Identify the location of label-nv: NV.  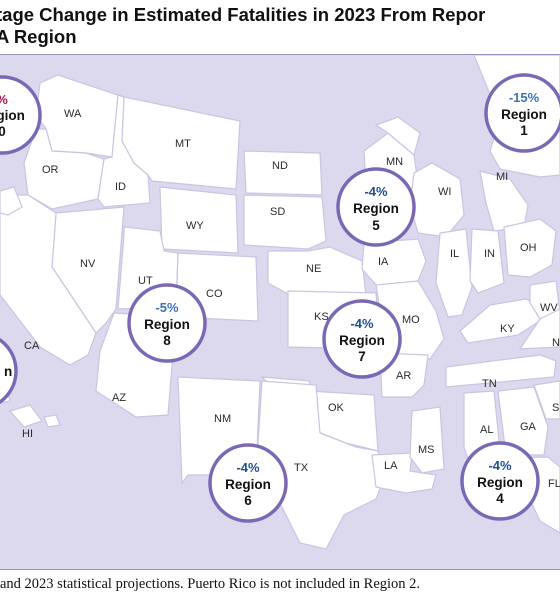
(88, 264).